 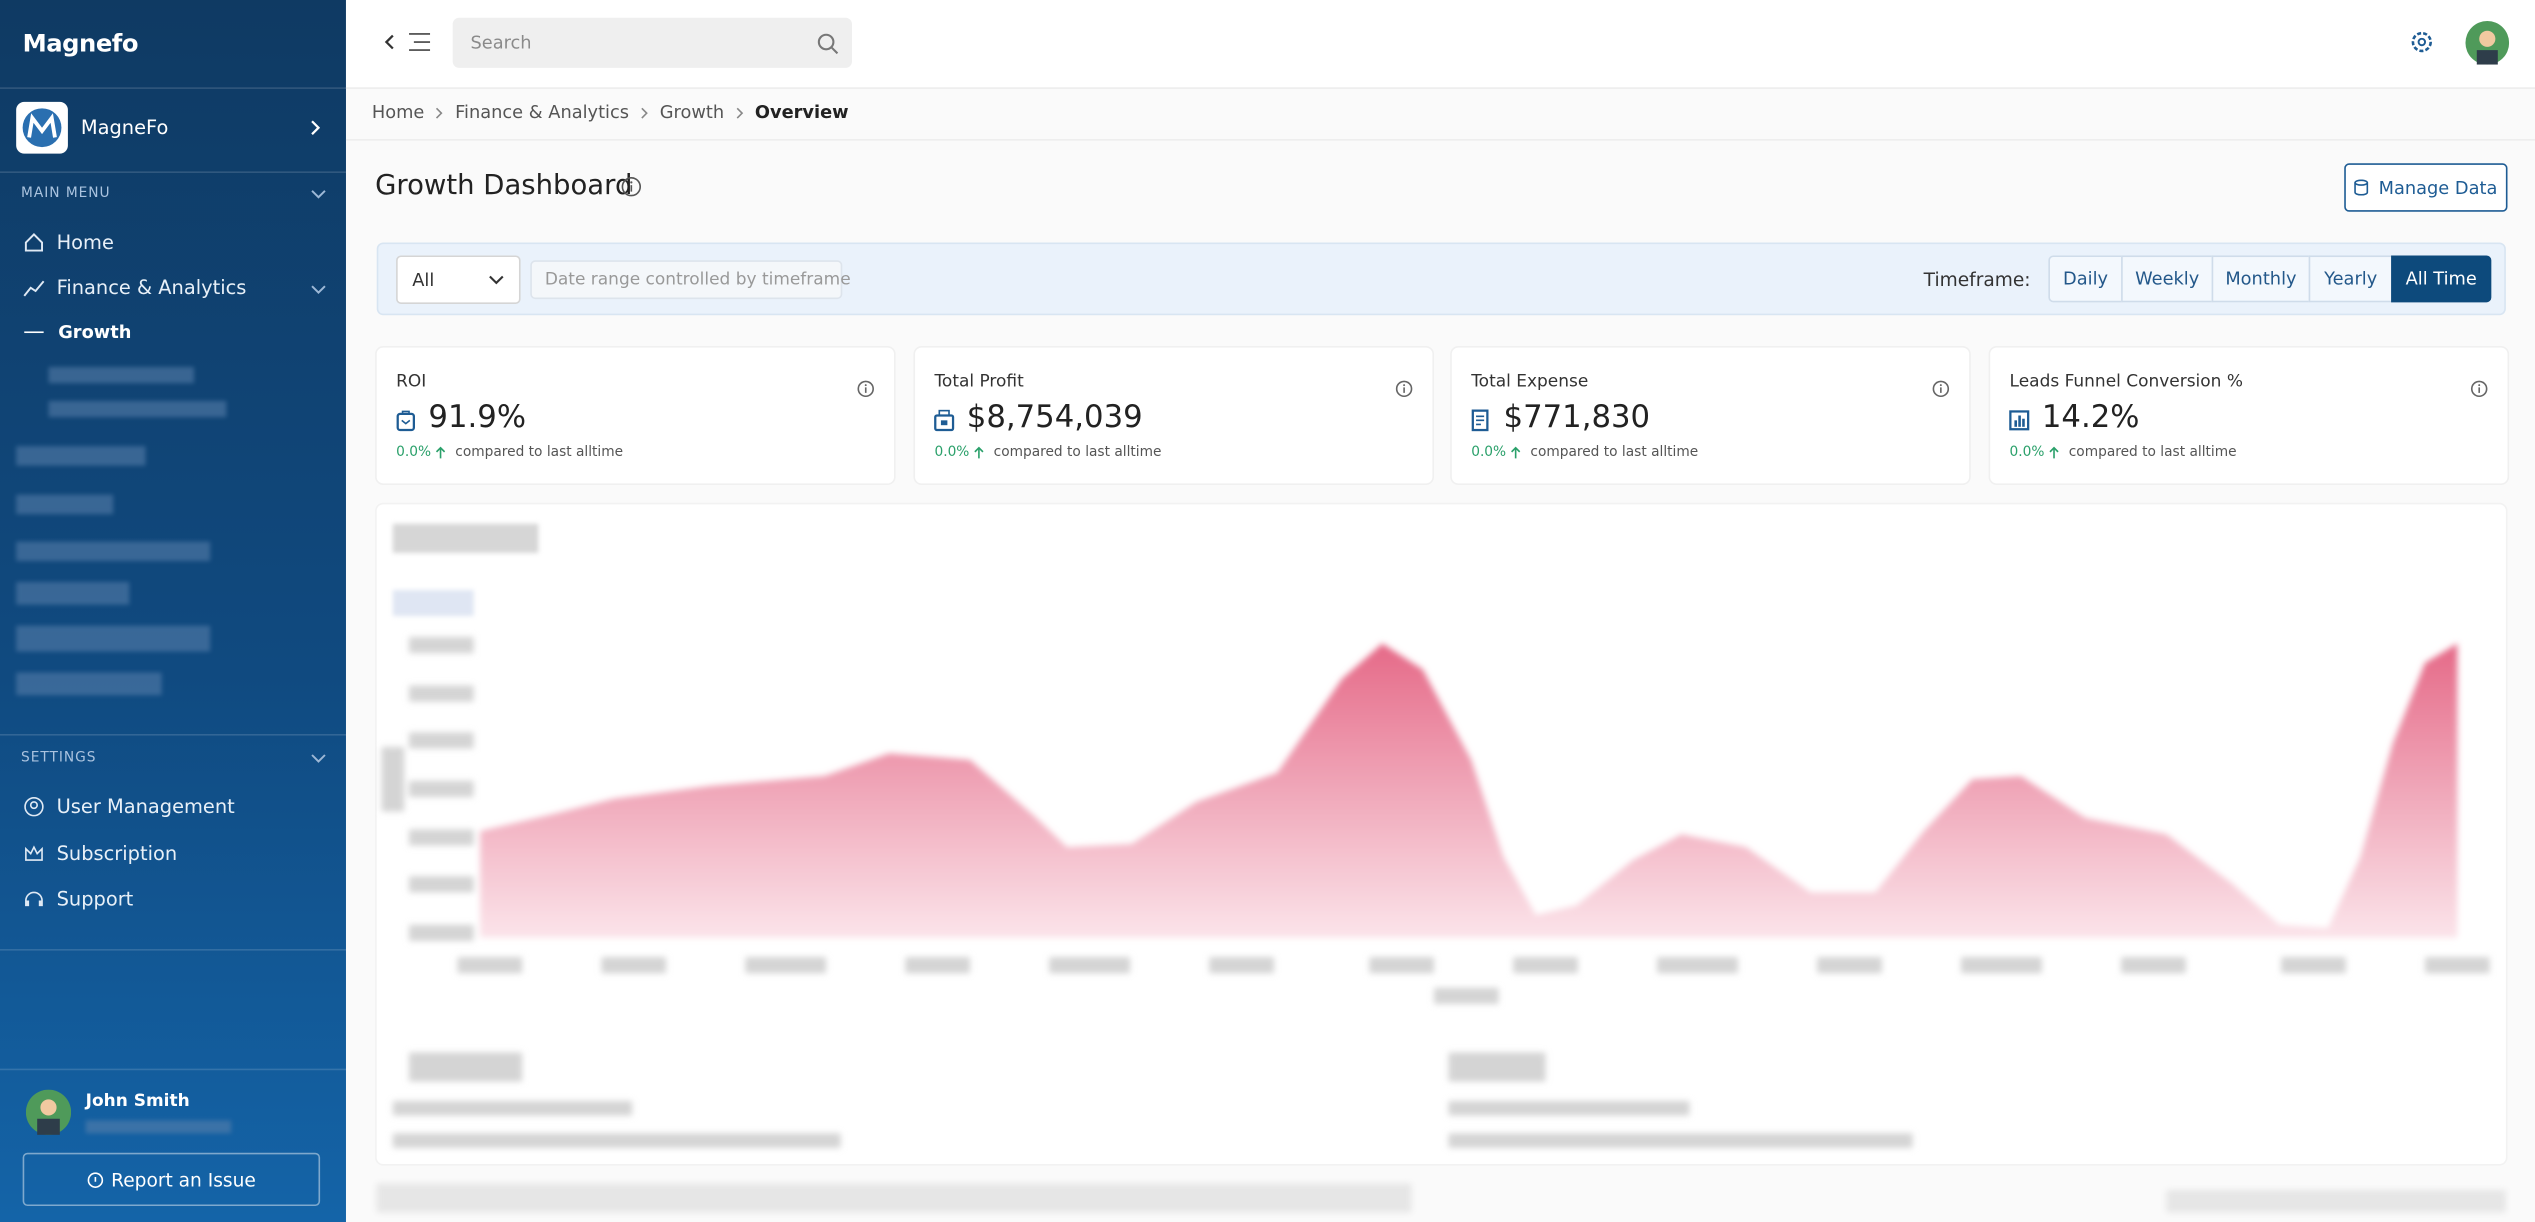 I want to click on filter-select: All, so click(x=458, y=279).